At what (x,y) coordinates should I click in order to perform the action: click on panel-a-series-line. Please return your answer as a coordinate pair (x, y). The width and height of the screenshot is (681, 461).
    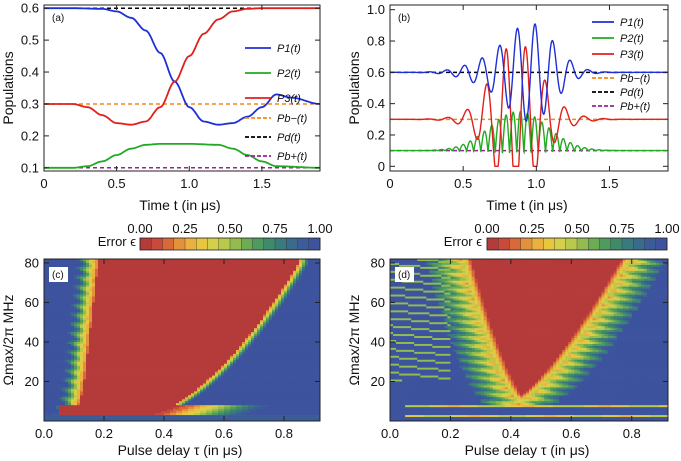
    Looking at the image, I should click on (182, 66).